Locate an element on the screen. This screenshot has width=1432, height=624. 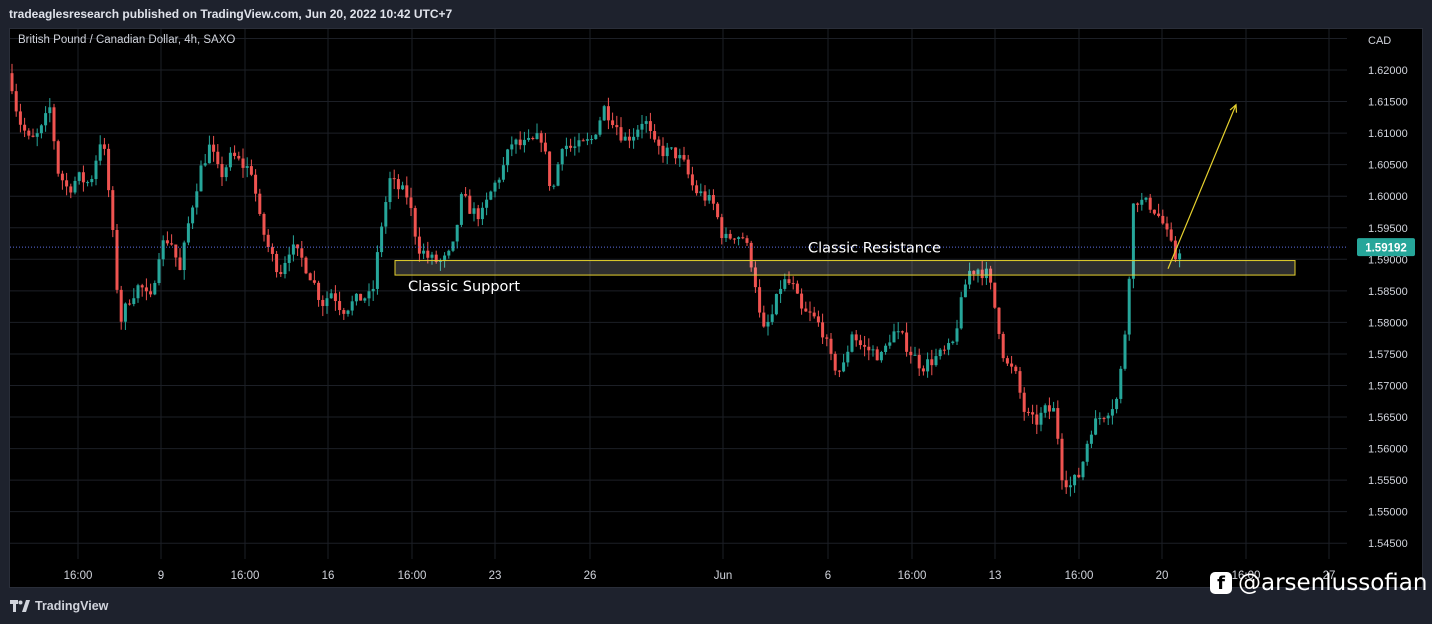
y-tick-label: 1.60000 is located at coordinates (1388, 197).